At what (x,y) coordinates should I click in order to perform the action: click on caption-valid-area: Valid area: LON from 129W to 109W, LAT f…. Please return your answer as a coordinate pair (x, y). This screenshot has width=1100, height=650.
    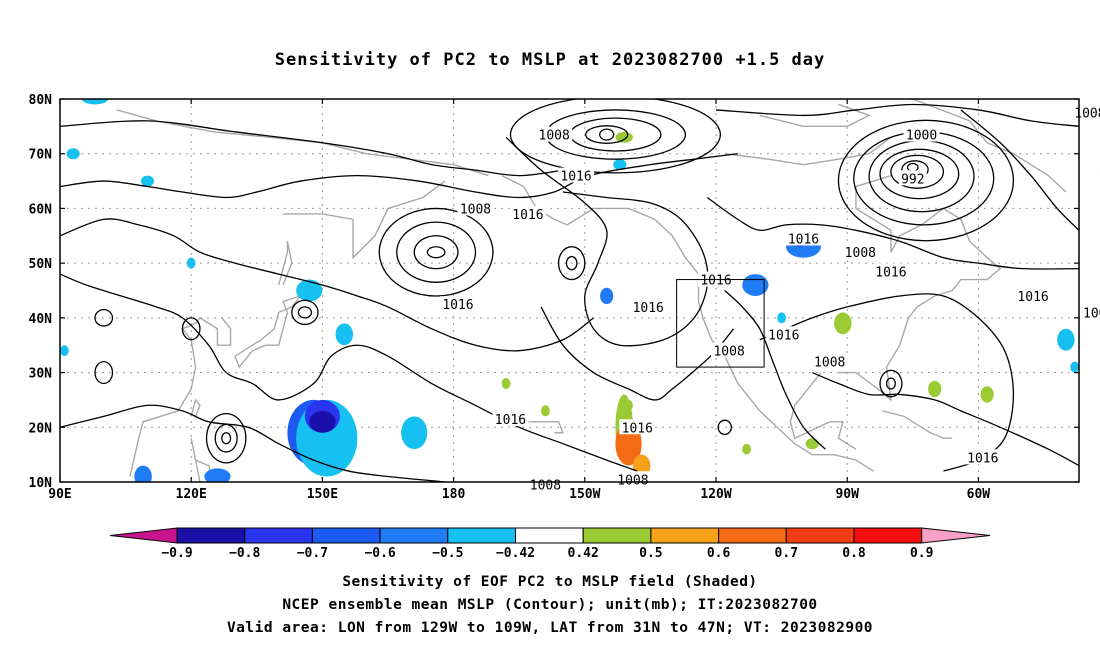
    Looking at the image, I should click on (550, 628).